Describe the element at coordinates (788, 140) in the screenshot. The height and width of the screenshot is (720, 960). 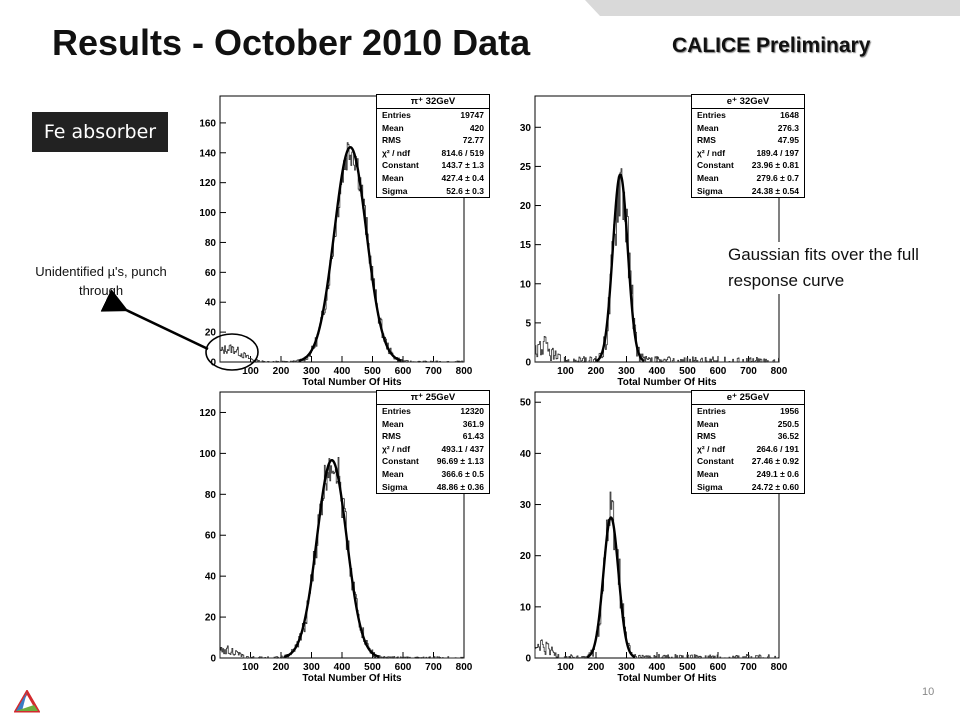
I see `stats-value: 47.95` at that location.